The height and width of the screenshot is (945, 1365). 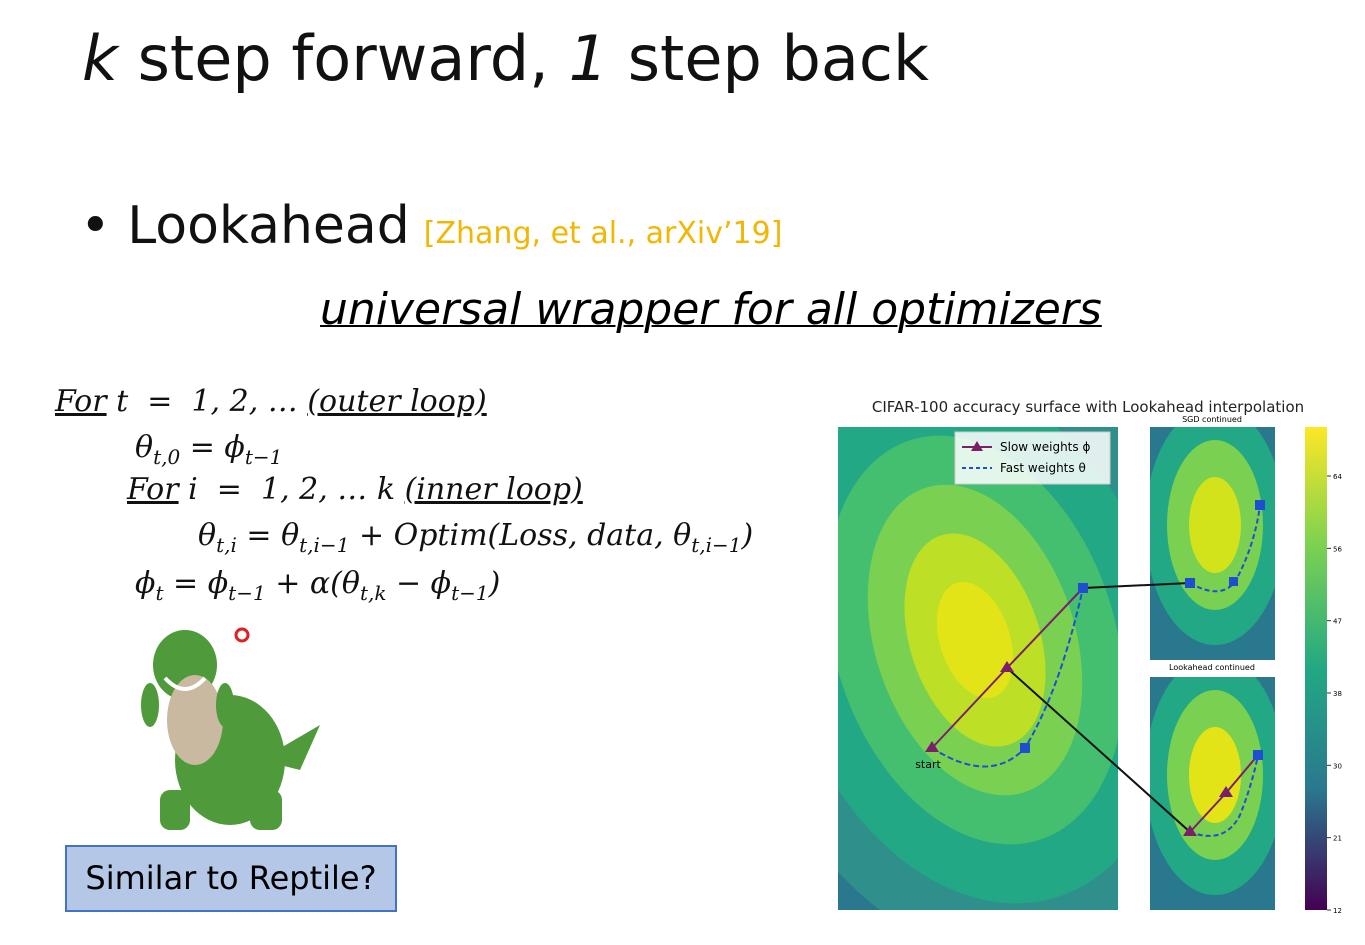 I want to click on callout-box: Similar to Reptile?, so click(x=231, y=878).